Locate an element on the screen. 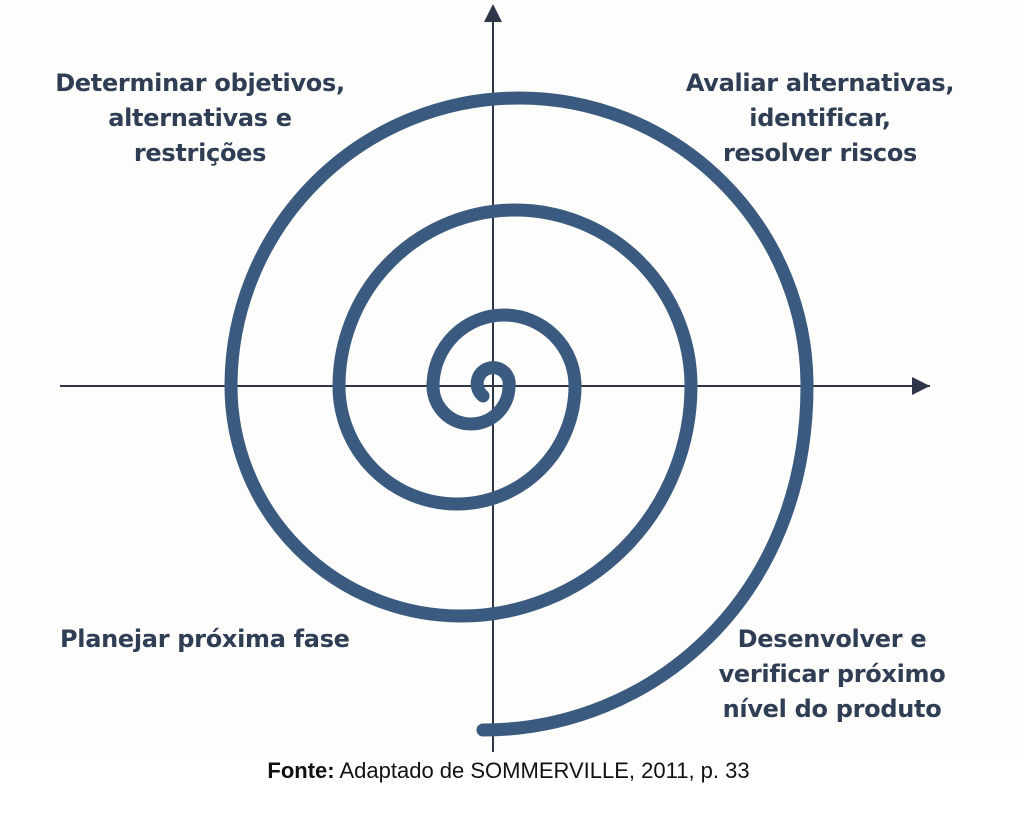 The height and width of the screenshot is (820, 1017). quadrant-label-plan-next-phase: Planejar próxima fase is located at coordinates (205, 639).